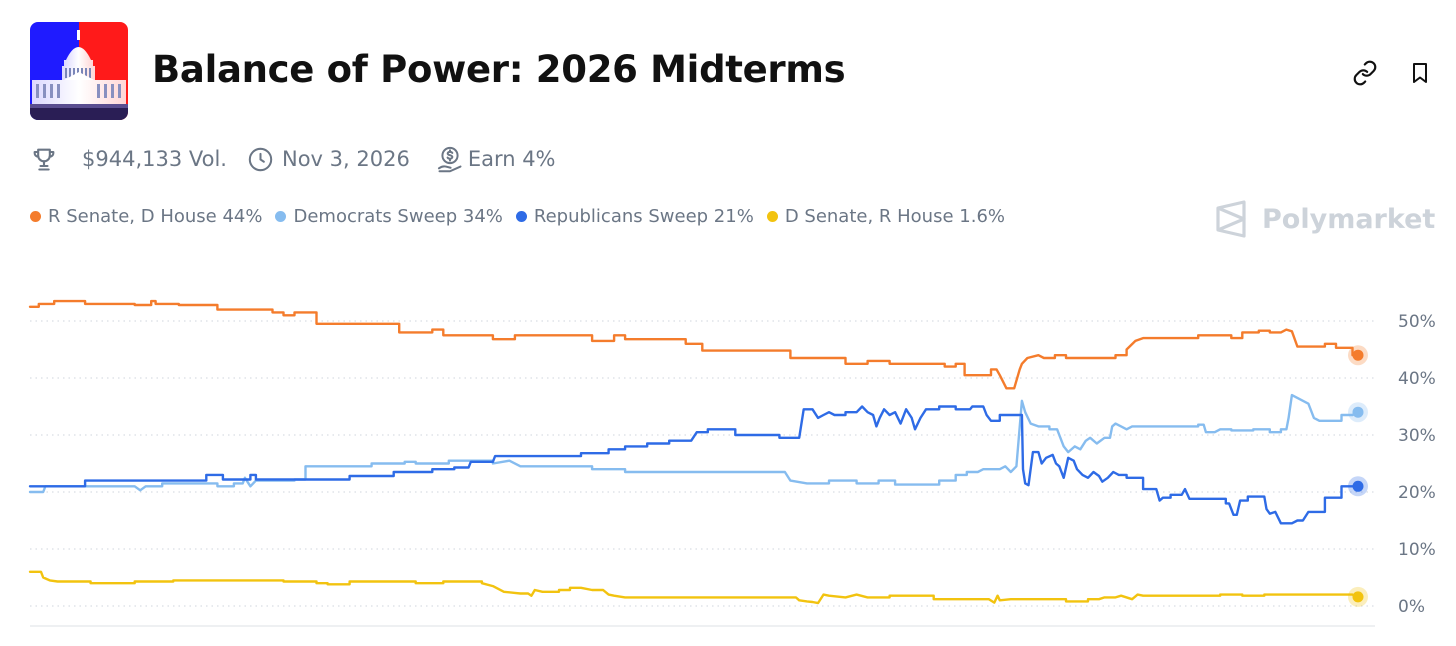 This screenshot has width=1456, height=646. I want to click on trophy-icon, so click(44, 159).